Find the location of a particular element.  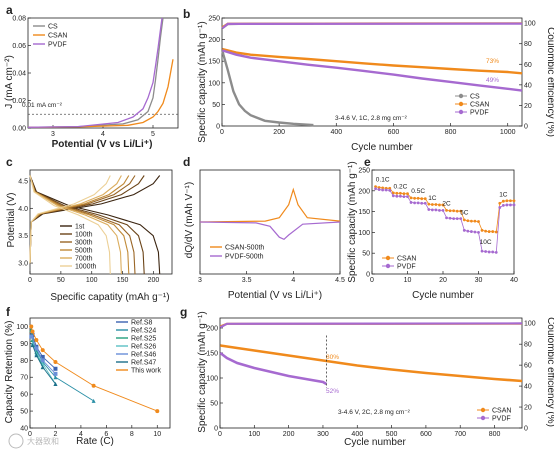

panel-c-charge-curve is located at coordinates (70, 219).